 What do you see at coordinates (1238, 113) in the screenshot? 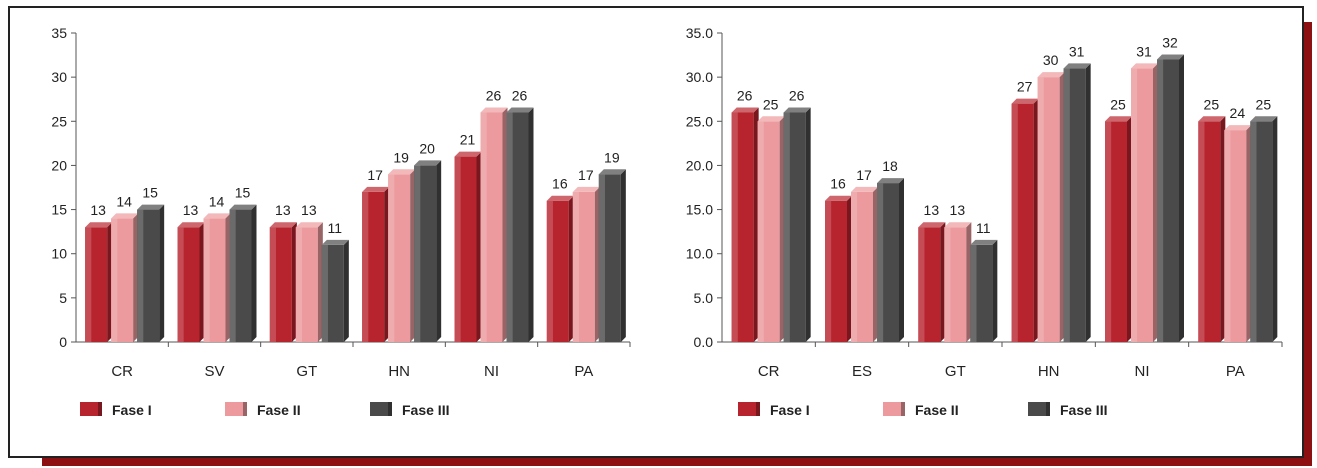
I see `data-label: 24` at bounding box center [1238, 113].